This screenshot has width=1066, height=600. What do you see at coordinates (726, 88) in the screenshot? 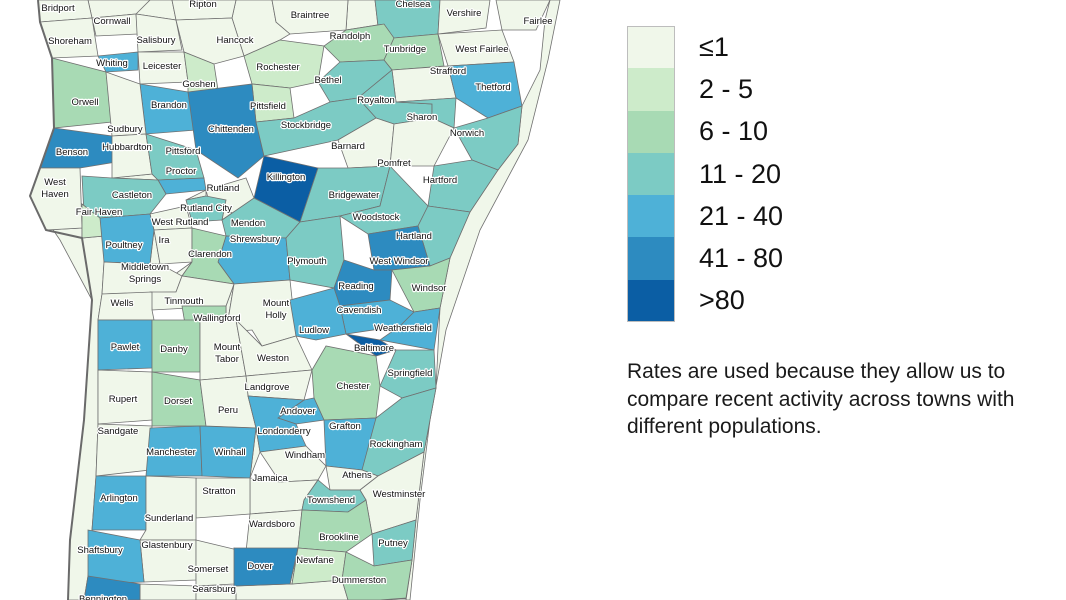
I see `legend-label: 2 - 5` at bounding box center [726, 88].